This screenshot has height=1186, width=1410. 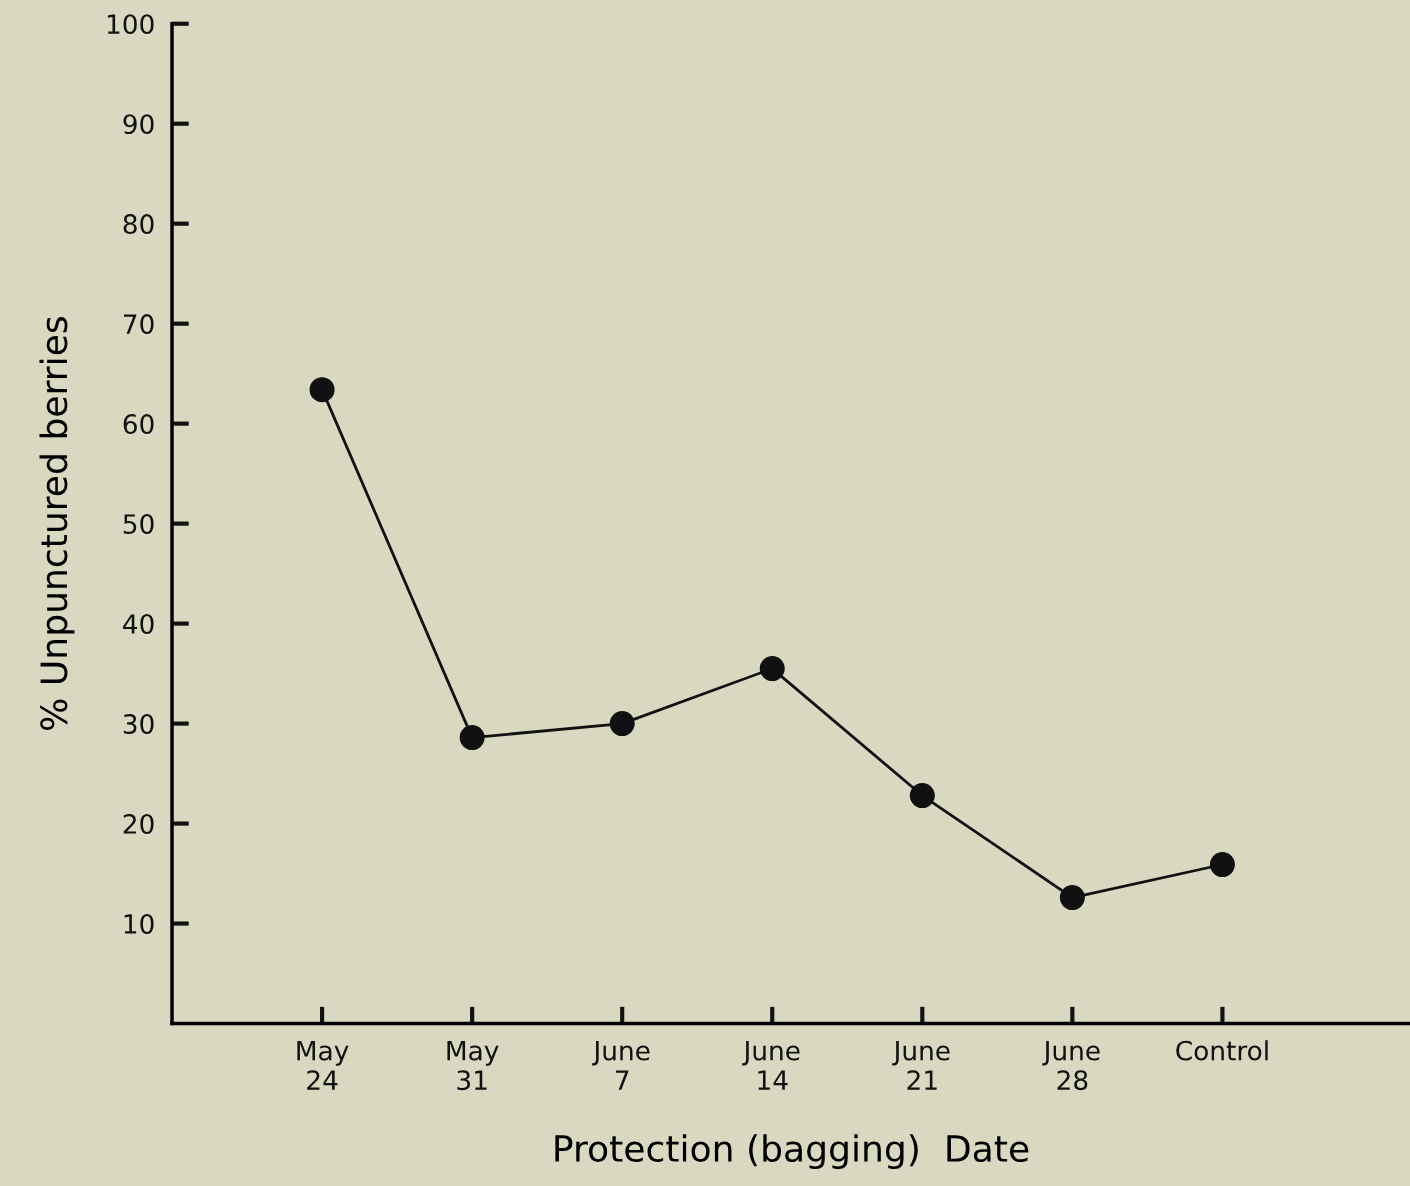 What do you see at coordinates (138, 824) in the screenshot?
I see `y-tick-label: 20` at bounding box center [138, 824].